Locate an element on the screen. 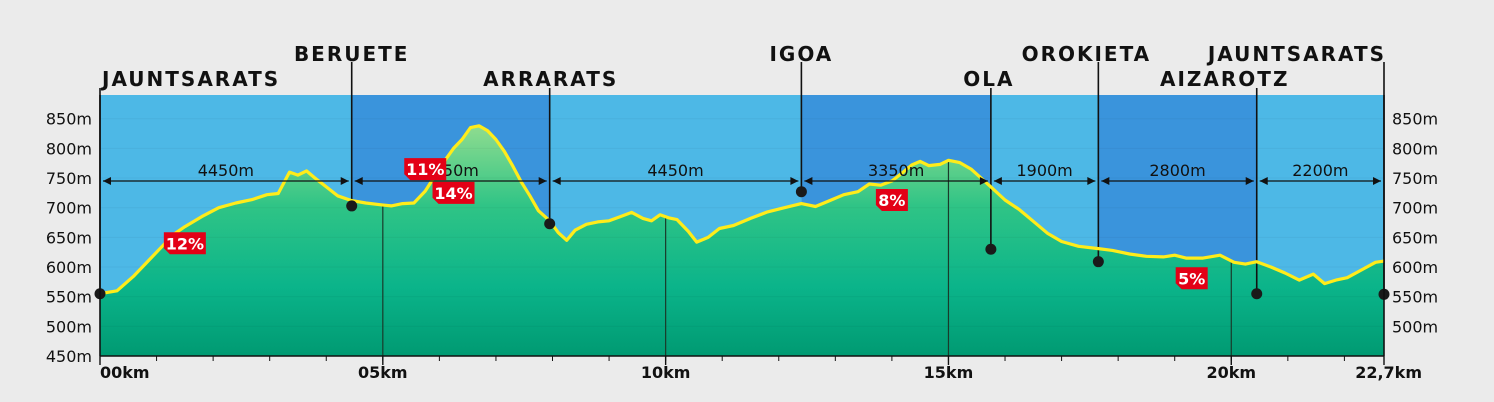 This screenshot has height=402, width=1494. grade-label-1: 12% is located at coordinates (185, 243).